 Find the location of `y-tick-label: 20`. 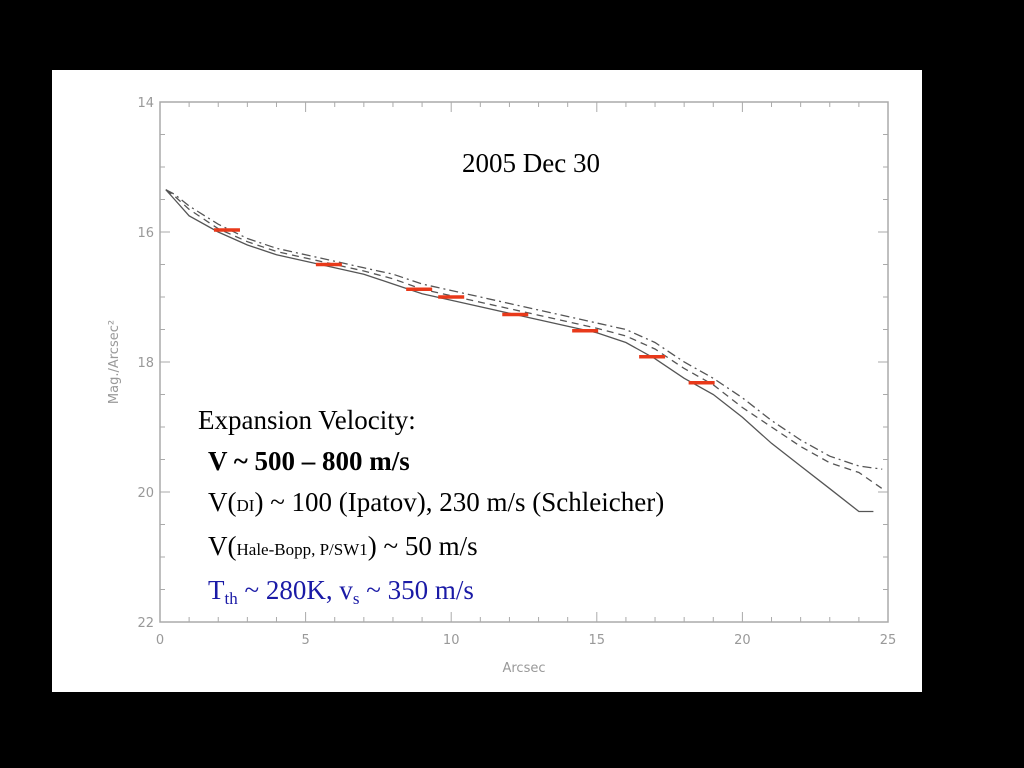

y-tick-label: 20 is located at coordinates (145, 493).